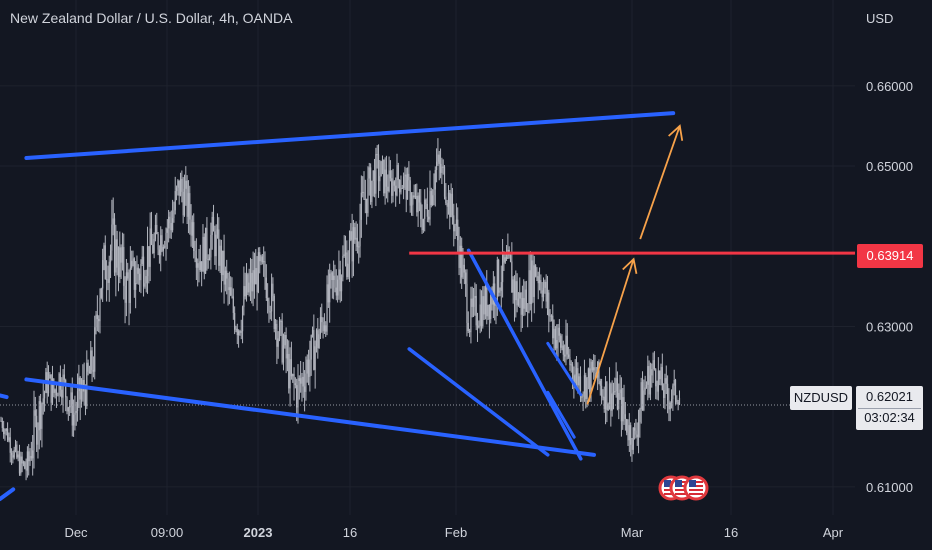 The image size is (932, 550). What do you see at coordinates (4, 396) in the screenshot?
I see `left-trendline-stub-top` at bounding box center [4, 396].